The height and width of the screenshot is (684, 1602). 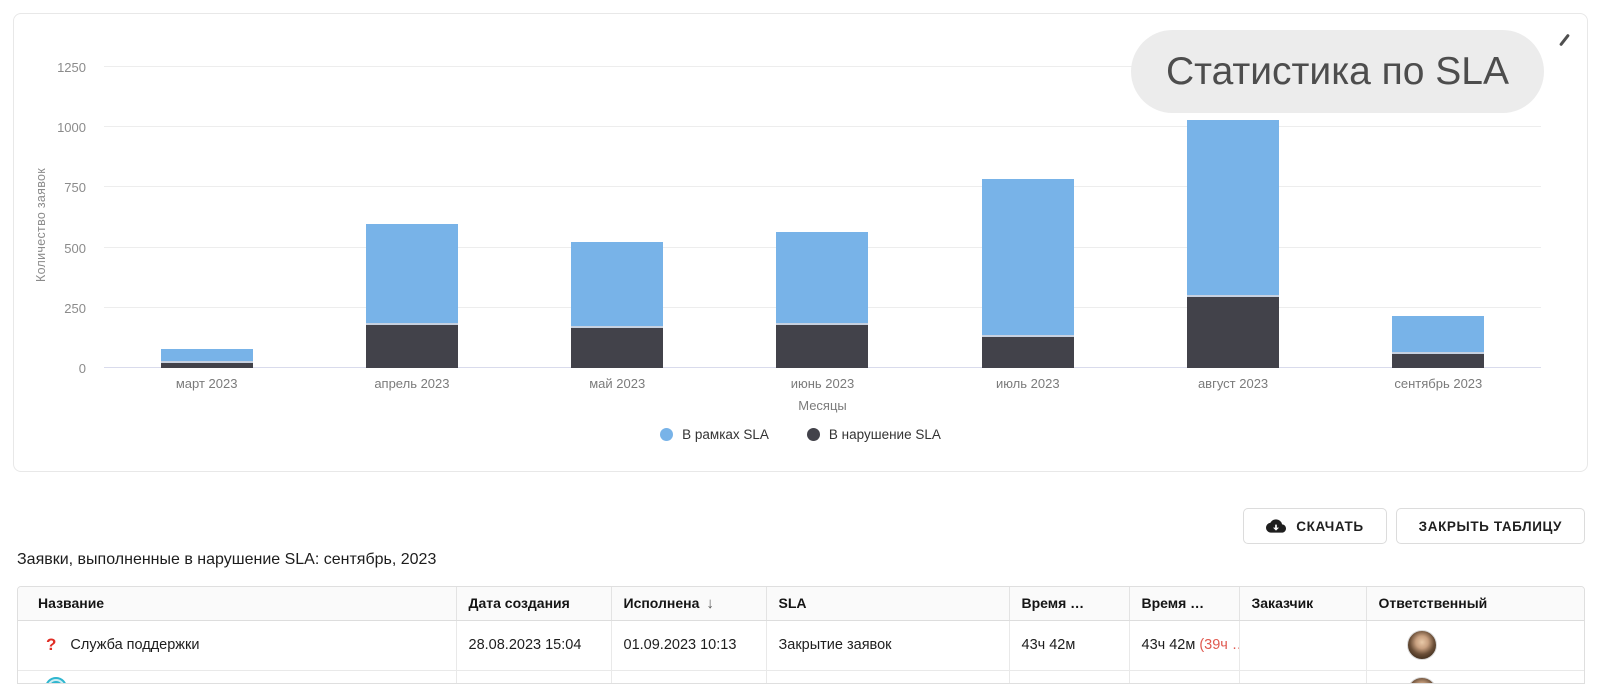 I want to click on column-header-label: Дата создания, so click(x=519, y=603).